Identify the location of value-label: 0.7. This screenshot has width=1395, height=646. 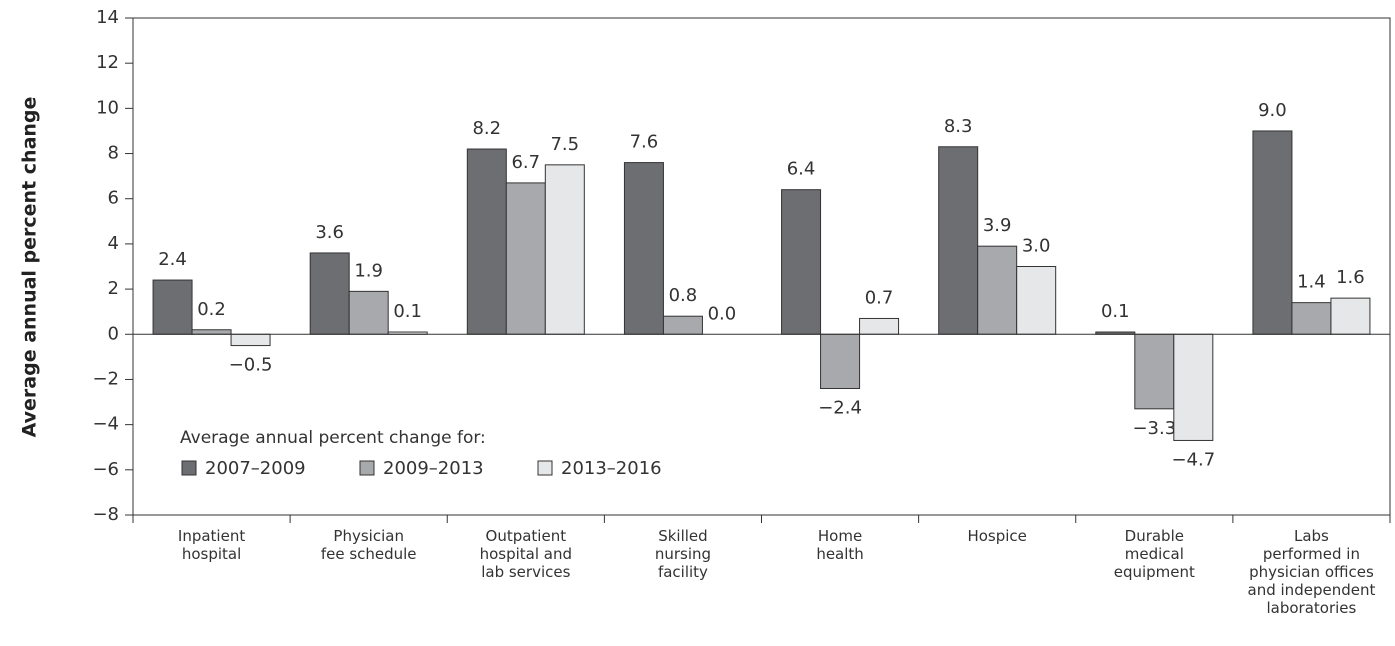
(879, 297).